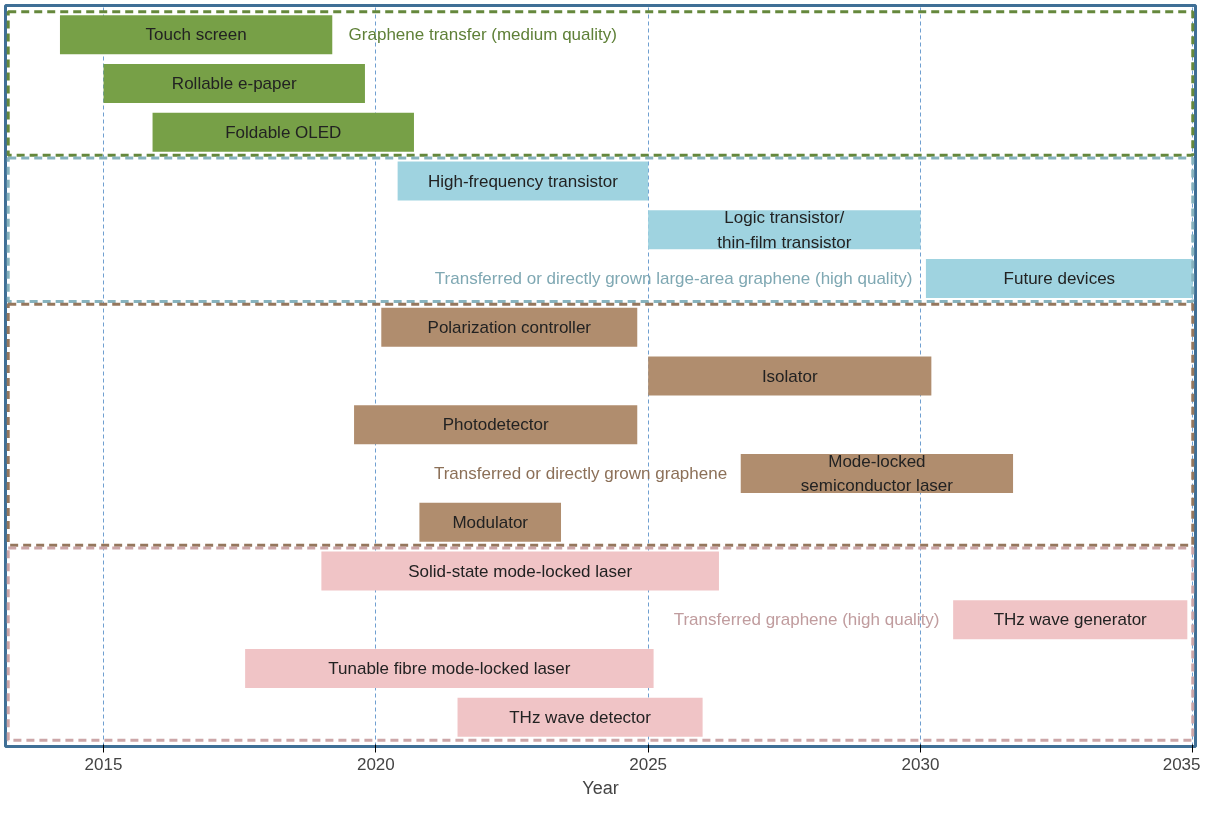 The image size is (1220, 821). I want to click on y-tick-label: THz wave detector, so click(580, 717).